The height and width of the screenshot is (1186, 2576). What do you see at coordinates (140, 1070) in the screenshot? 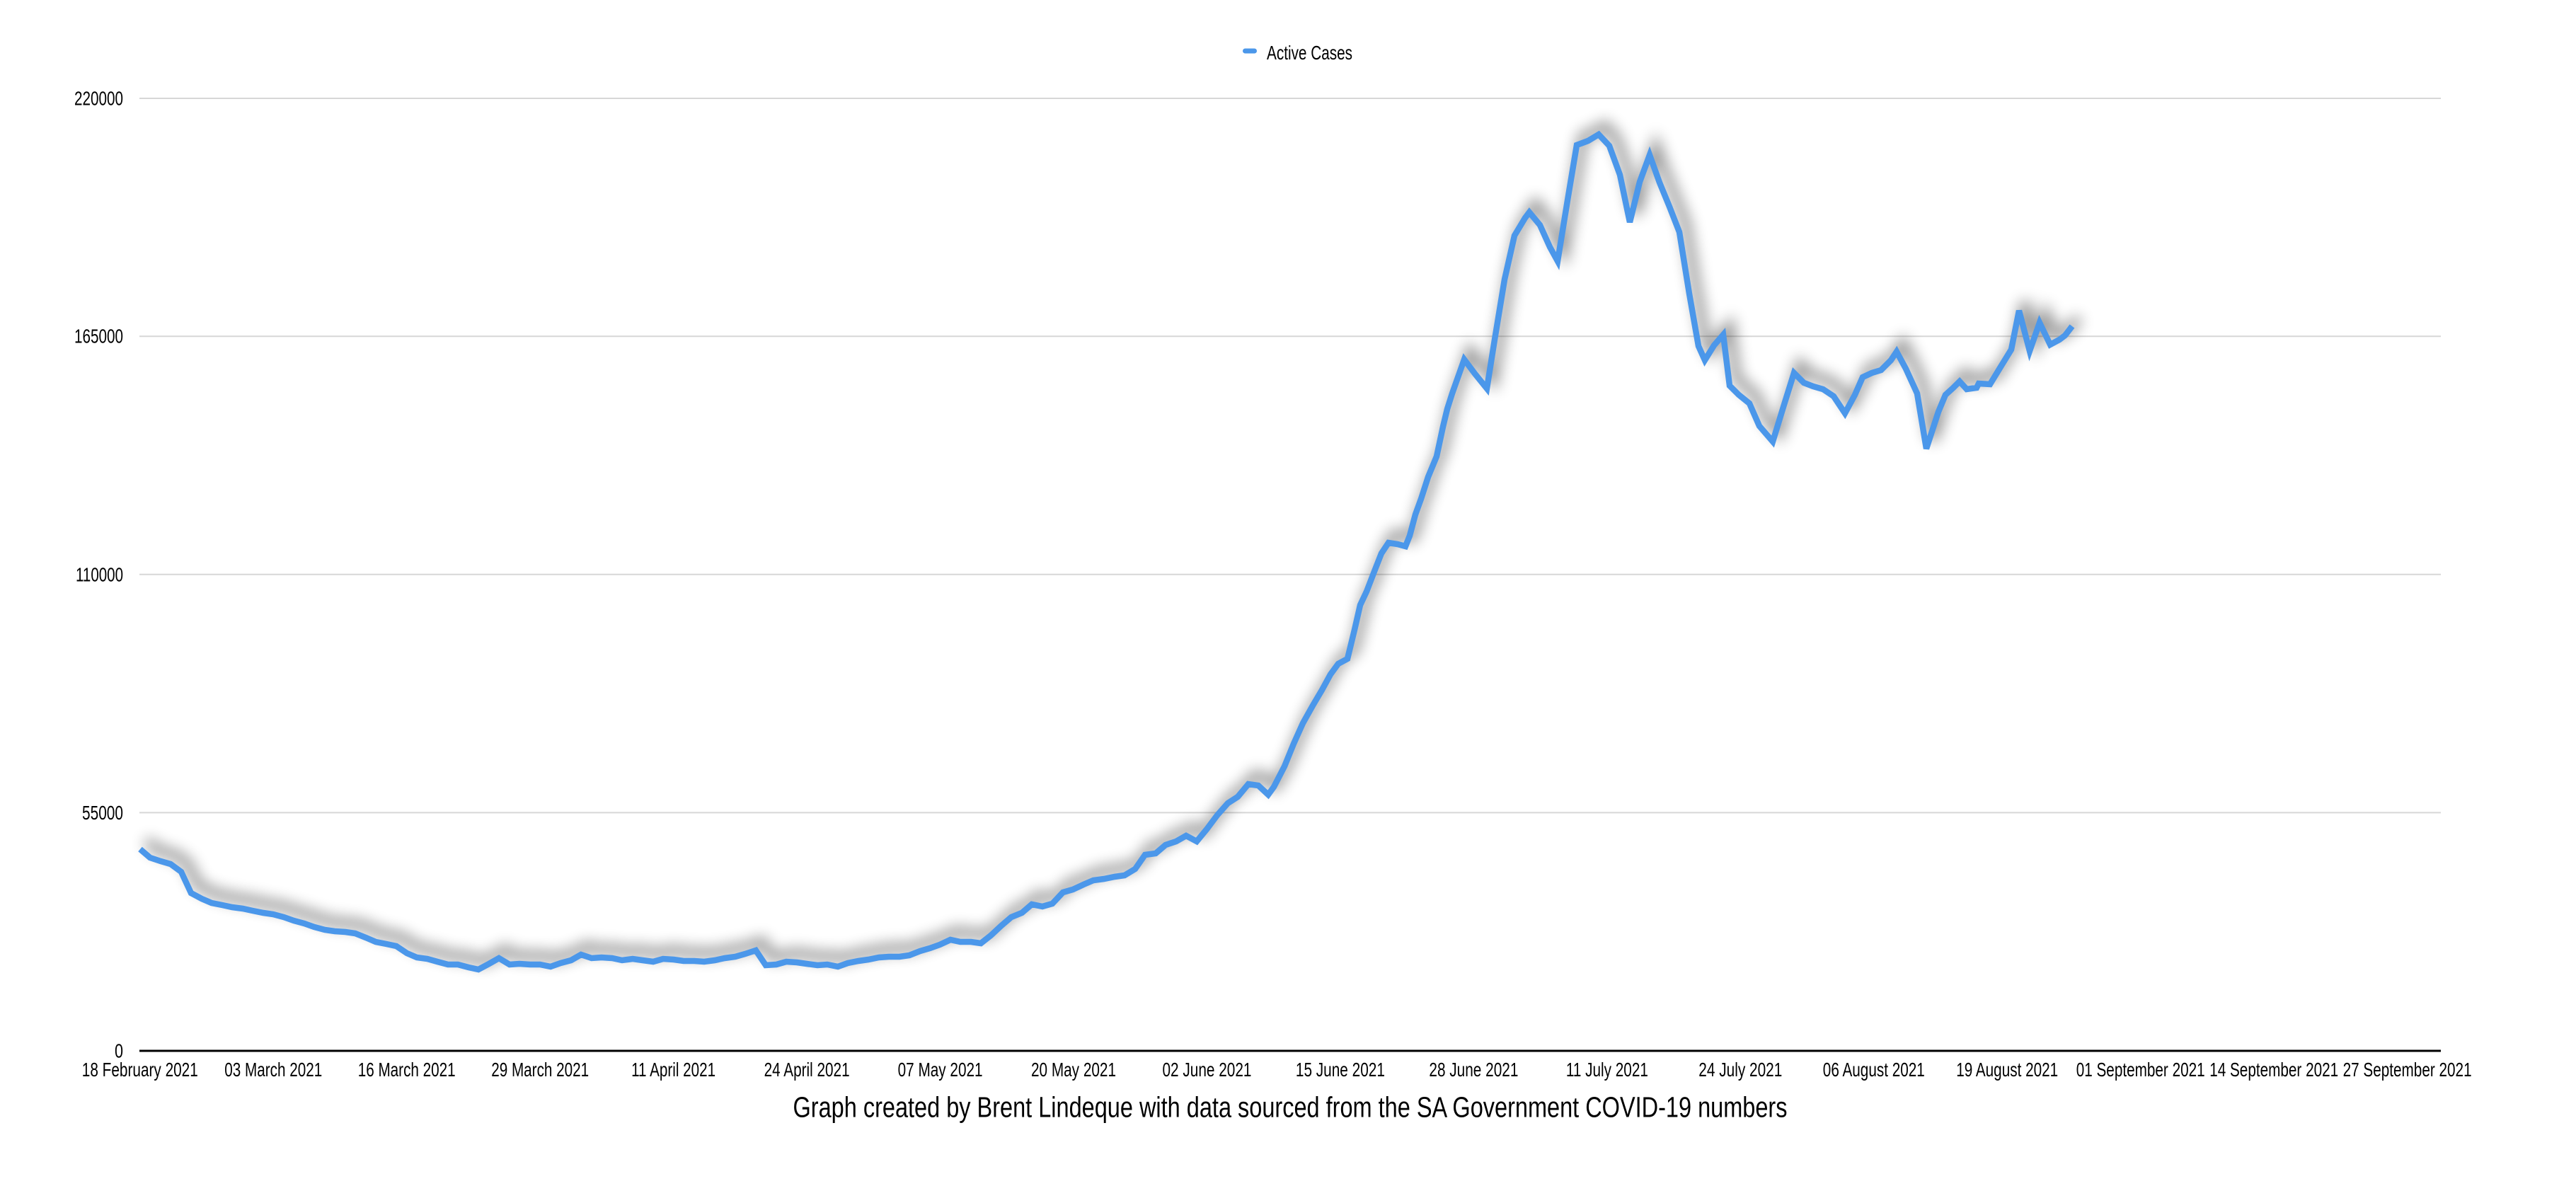
I see `svg-text: 18 February 2021` at bounding box center [140, 1070].